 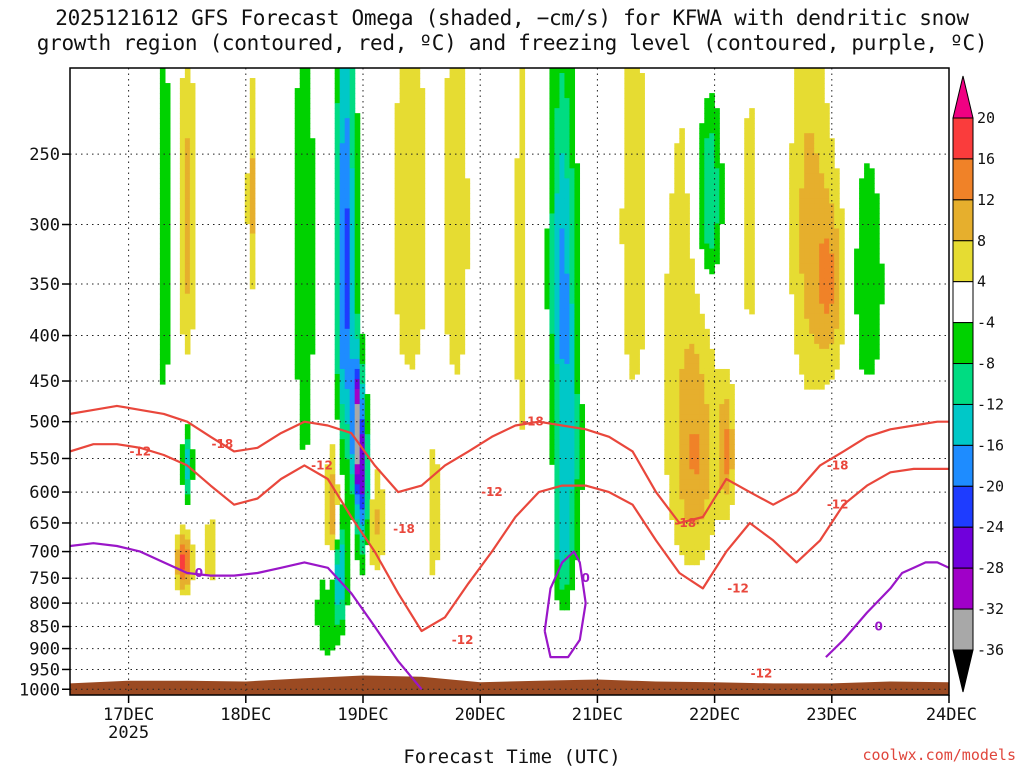 I want to click on credit-link: coolwx.com/models, so click(x=939, y=755).